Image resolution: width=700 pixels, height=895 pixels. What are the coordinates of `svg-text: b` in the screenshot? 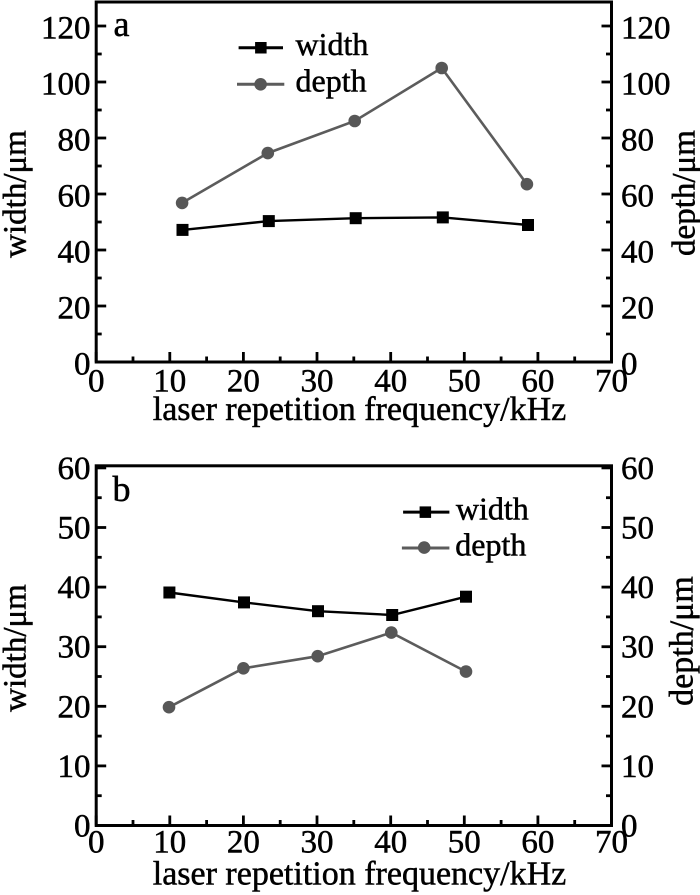 It's located at (122, 489).